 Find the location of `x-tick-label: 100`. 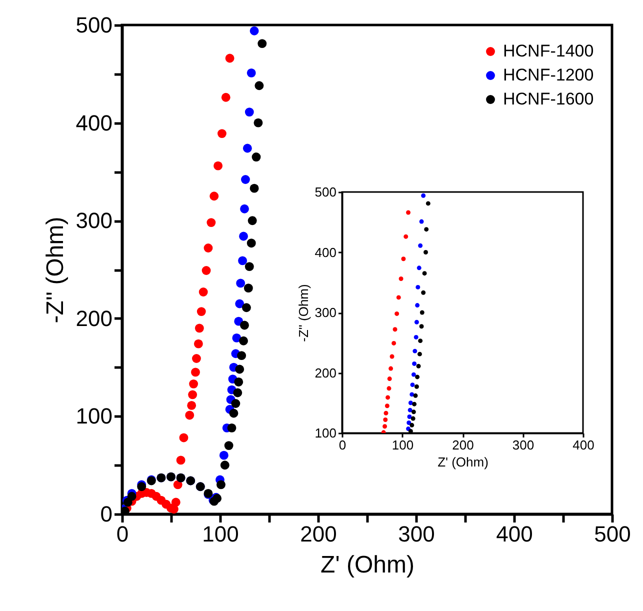

x-tick-label: 100 is located at coordinates (403, 445).